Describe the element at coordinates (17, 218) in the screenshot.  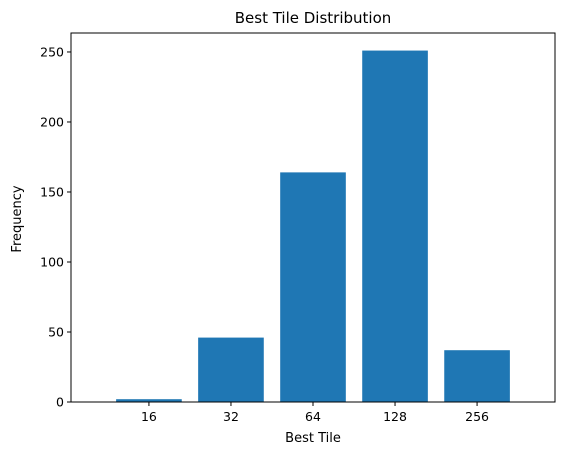
I see `y-axis-label: Frequency` at that location.